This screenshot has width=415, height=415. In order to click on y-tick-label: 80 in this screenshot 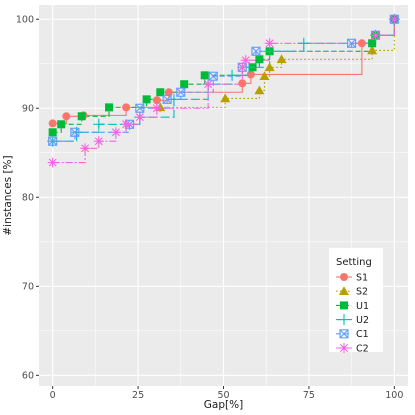, I will do `click(28, 198)`.